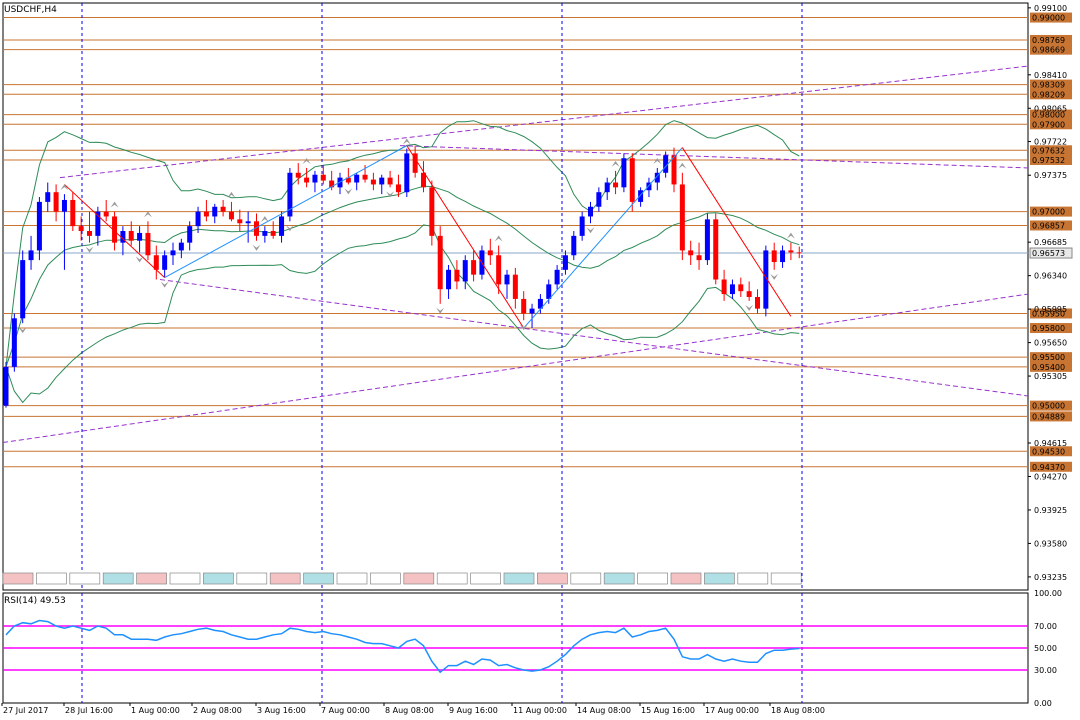 This screenshot has height=720, width=1080. I want to click on level-label: 0.95950, so click(1048, 313).